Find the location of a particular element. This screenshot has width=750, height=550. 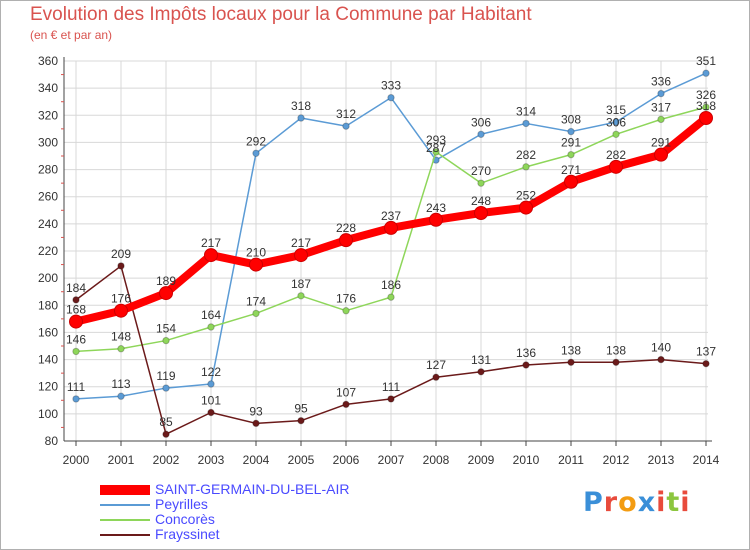

data-label-frayssinet: 127 is located at coordinates (436, 365).